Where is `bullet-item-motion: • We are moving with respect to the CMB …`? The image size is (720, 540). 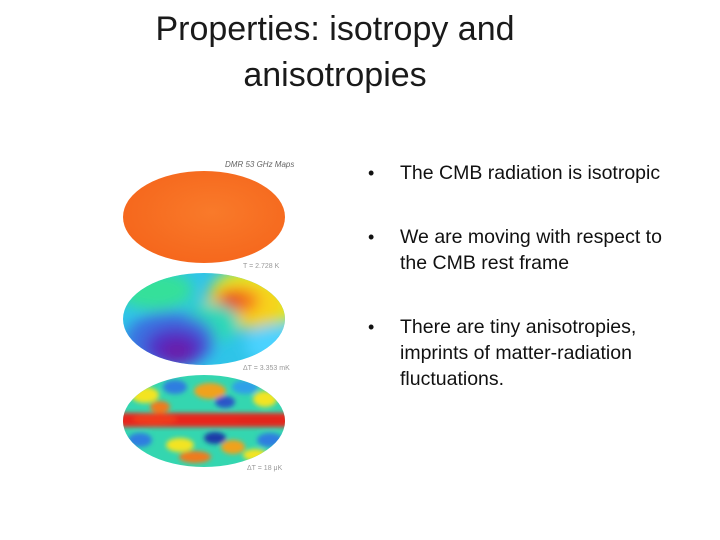 bullet-item-motion: • We are moving with respect to the CMB … is located at coordinates (518, 250).